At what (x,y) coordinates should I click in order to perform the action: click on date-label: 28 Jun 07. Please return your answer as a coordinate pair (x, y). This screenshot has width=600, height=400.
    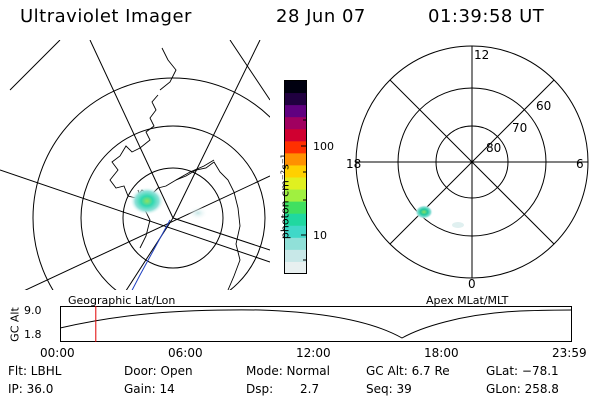
    Looking at the image, I should click on (321, 16).